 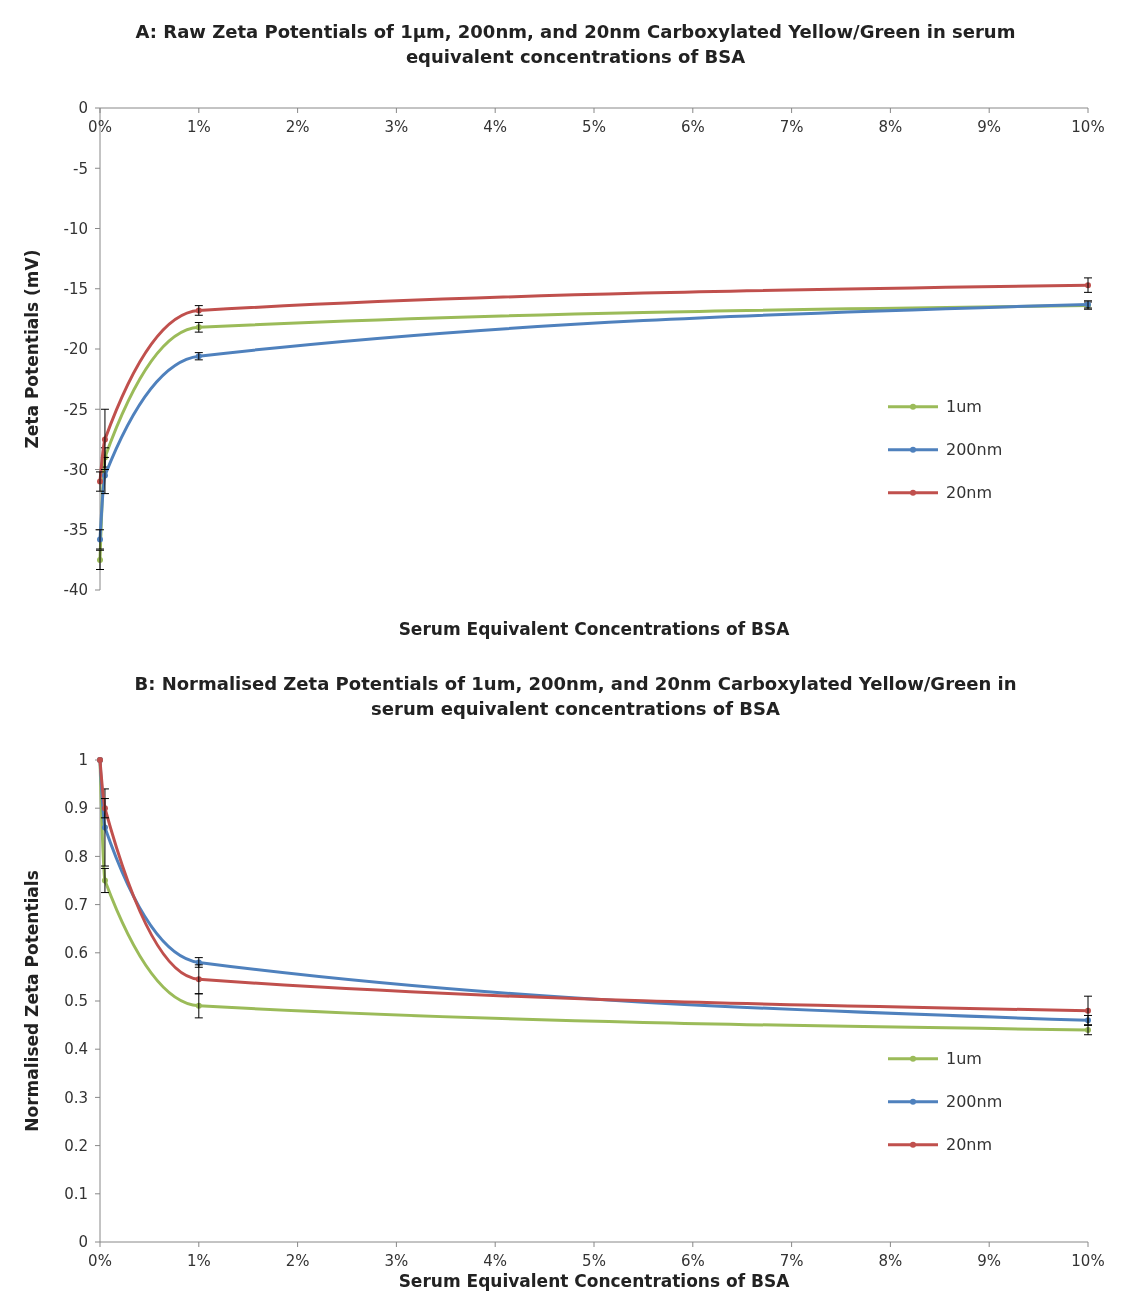 What do you see at coordinates (32, 1001) in the screenshot?
I see `y-axis-title: Normalised Zeta Potentials` at bounding box center [32, 1001].